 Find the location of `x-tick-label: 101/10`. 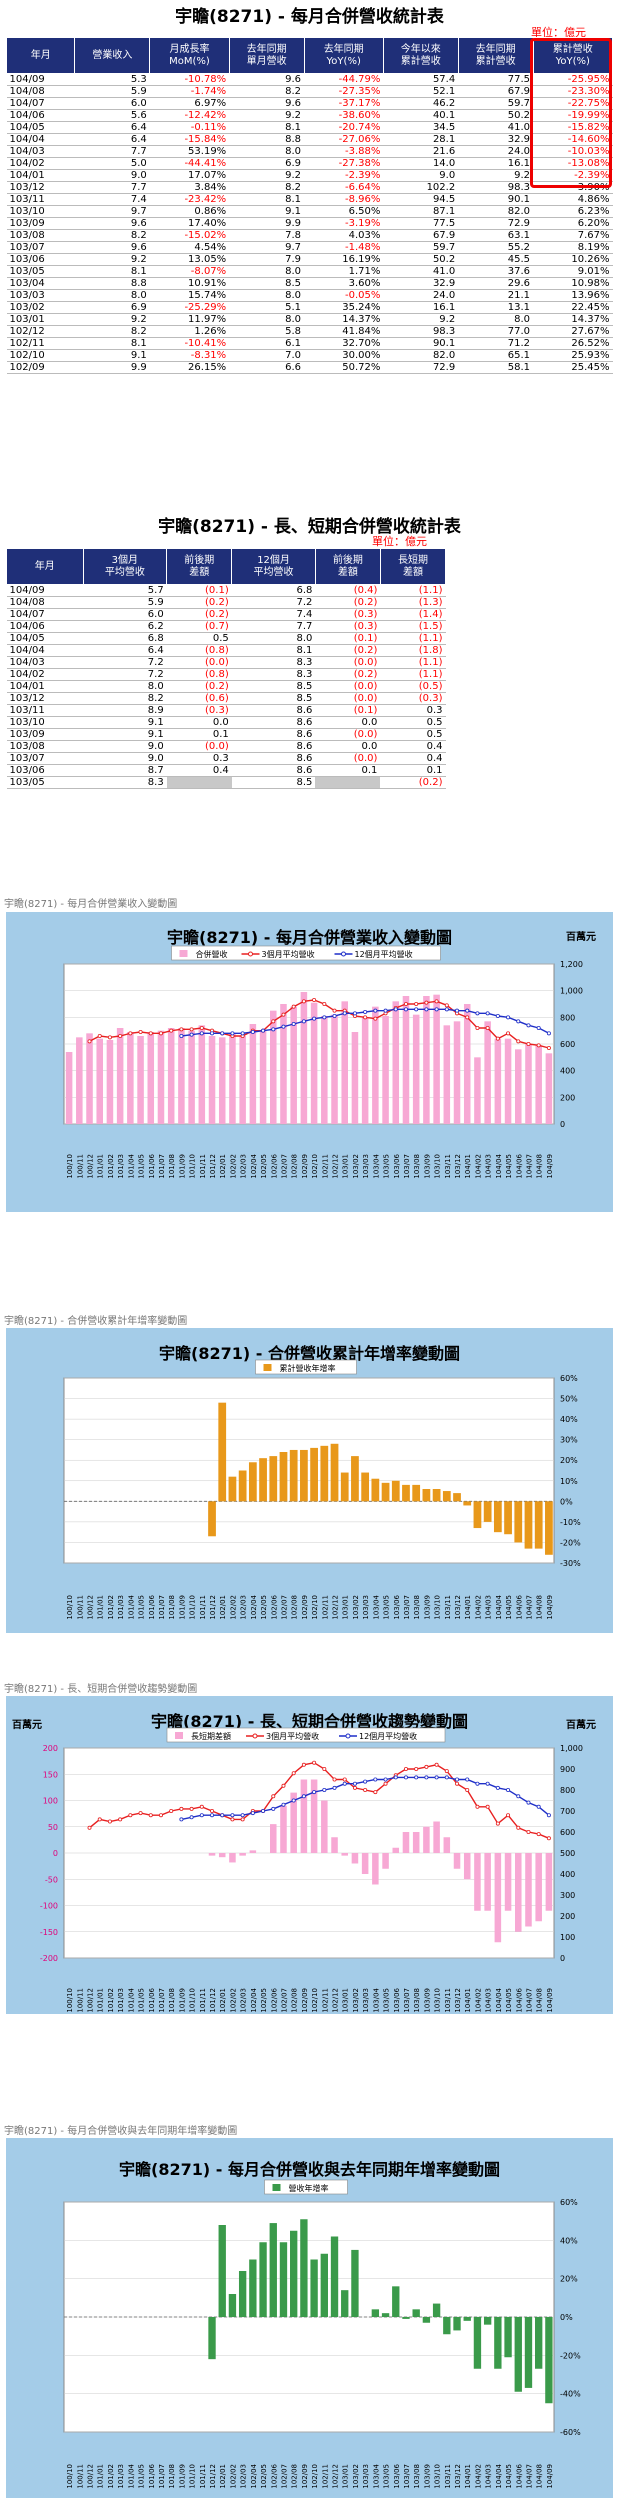

x-tick-label: 101/10 is located at coordinates (193, 2476).